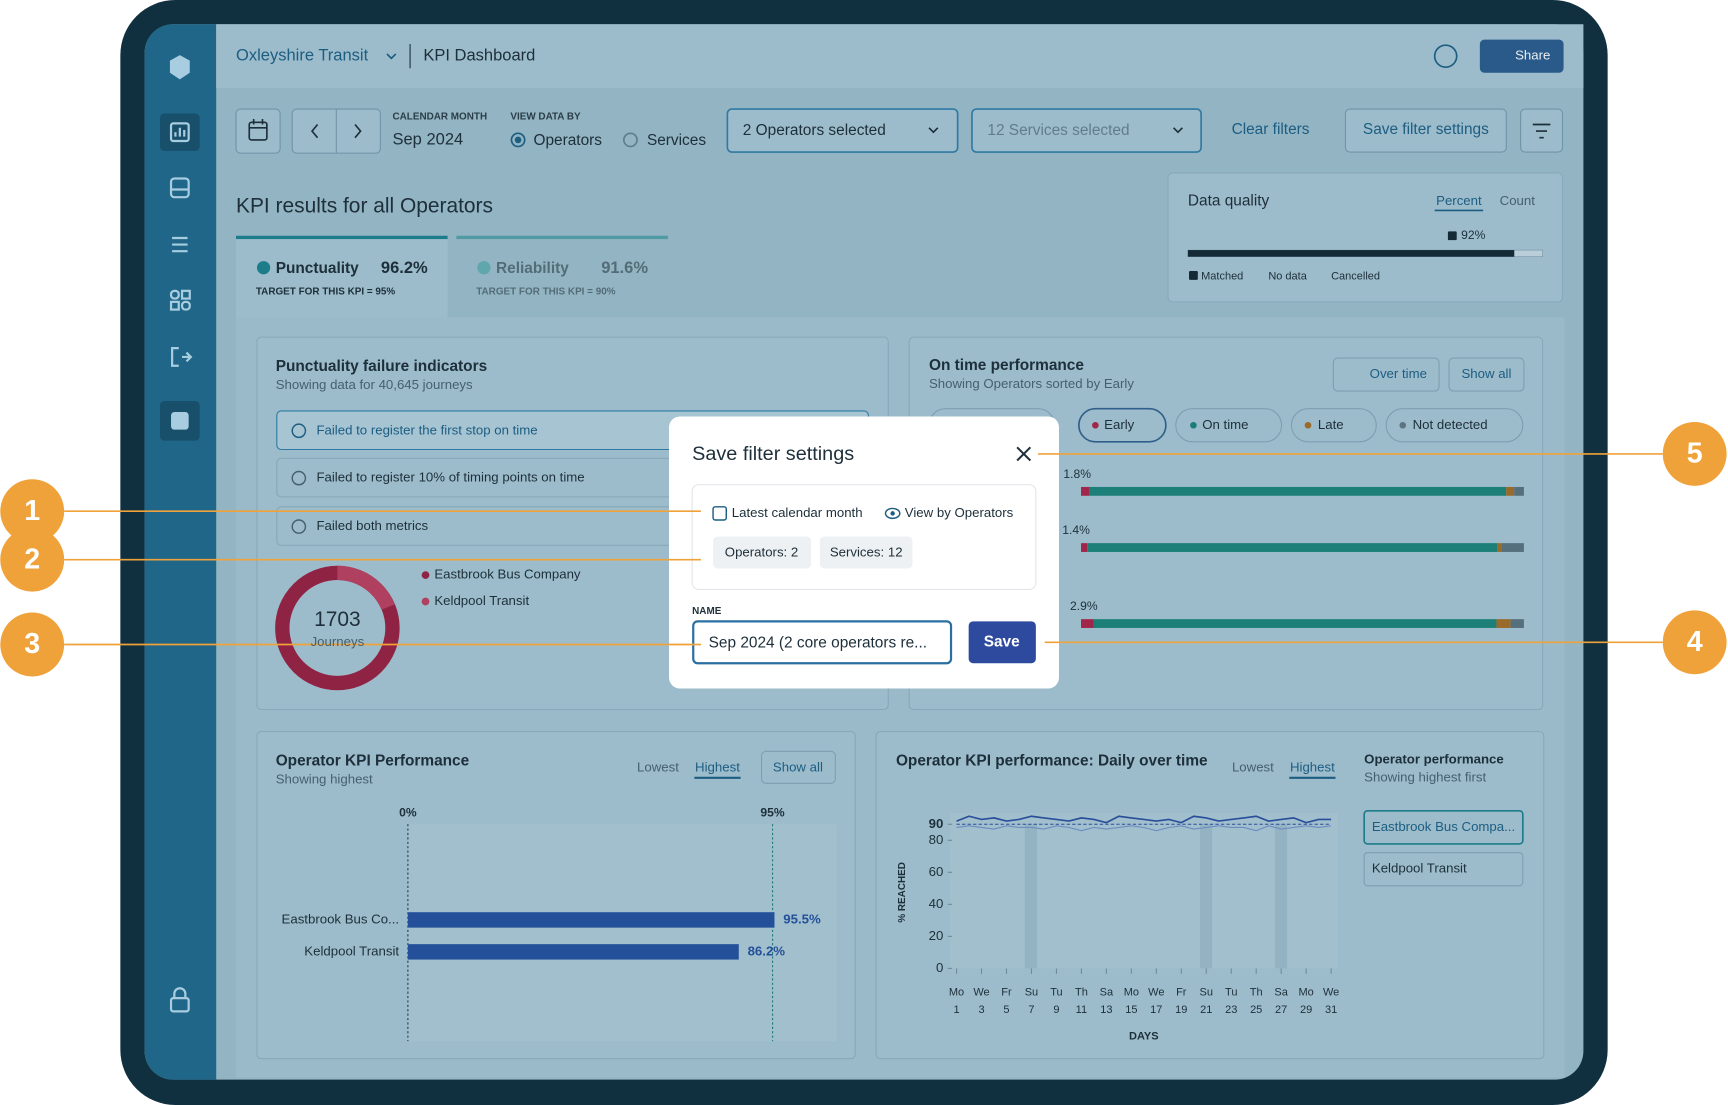  What do you see at coordinates (324, 779) in the screenshot?
I see `panel-subtitle: Showing highest` at bounding box center [324, 779].